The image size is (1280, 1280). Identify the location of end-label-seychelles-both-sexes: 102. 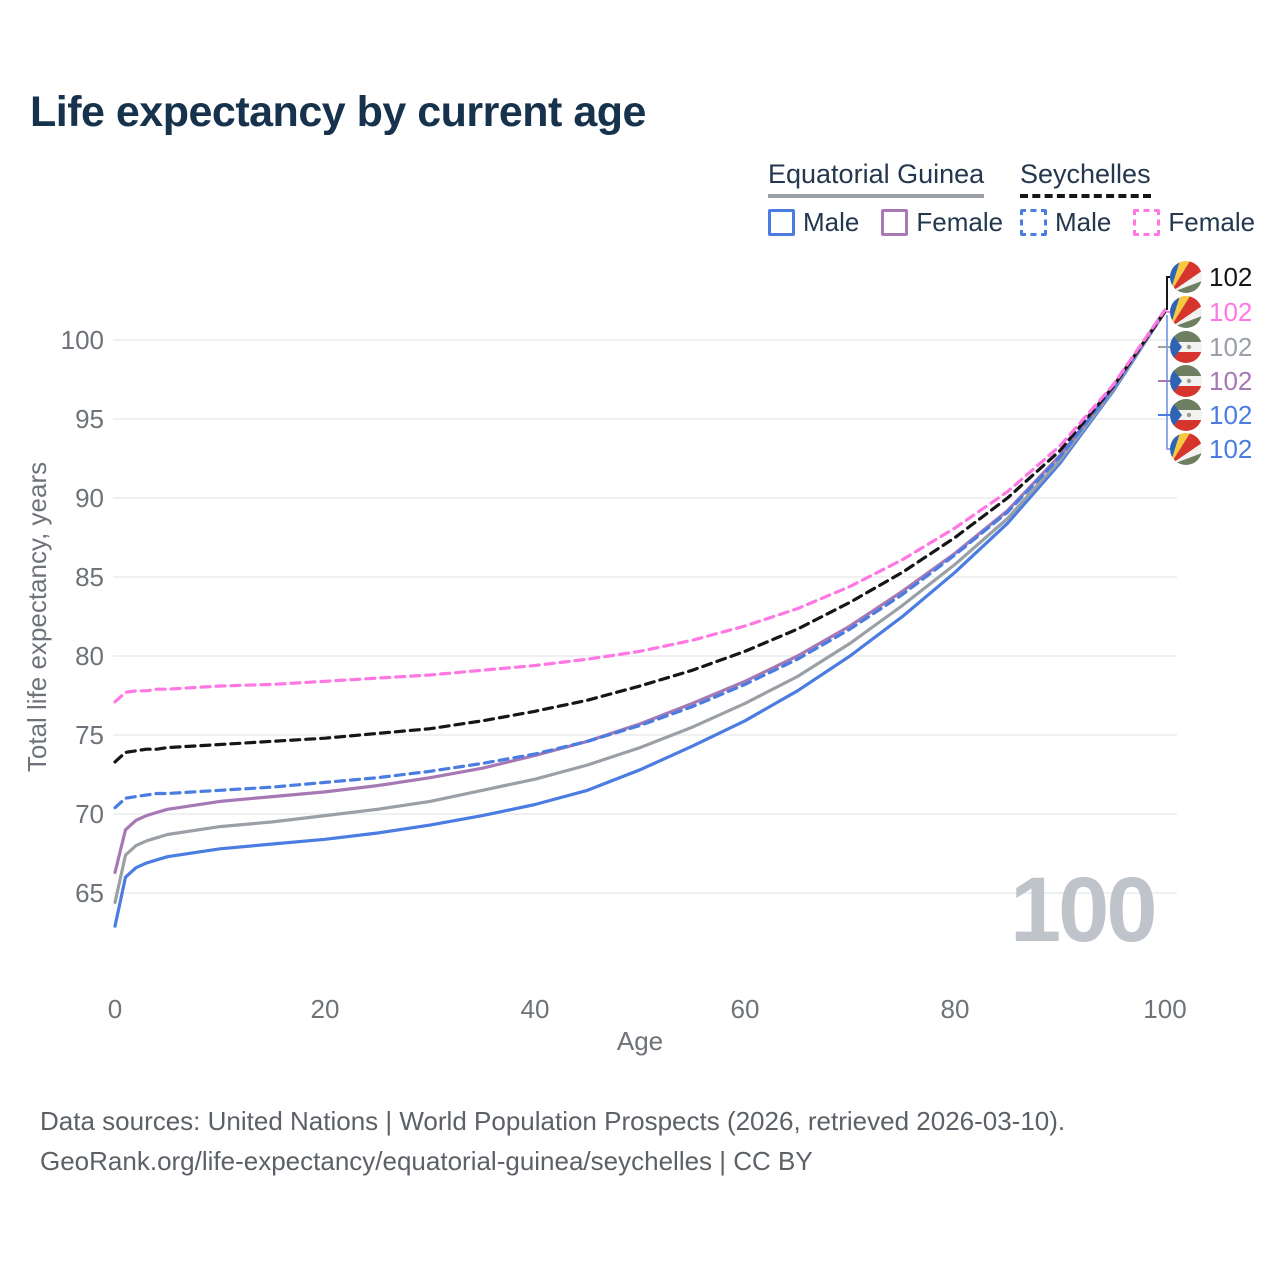
(1211, 277).